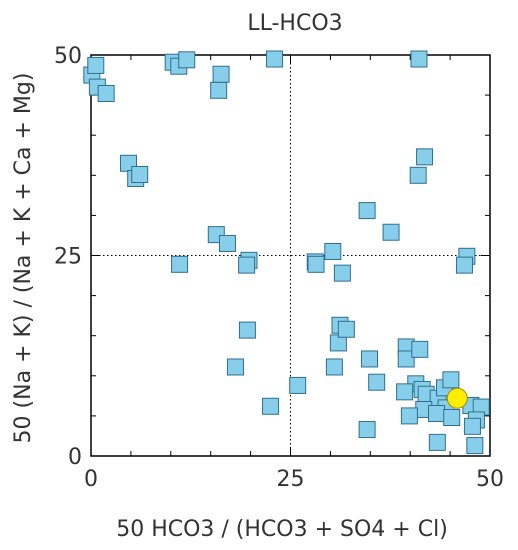 Image resolution: width=518 pixels, height=550 pixels. I want to click on x-axis-label: 50 HCO3 / (HCO3 + SO4 + Cl), so click(282, 529).